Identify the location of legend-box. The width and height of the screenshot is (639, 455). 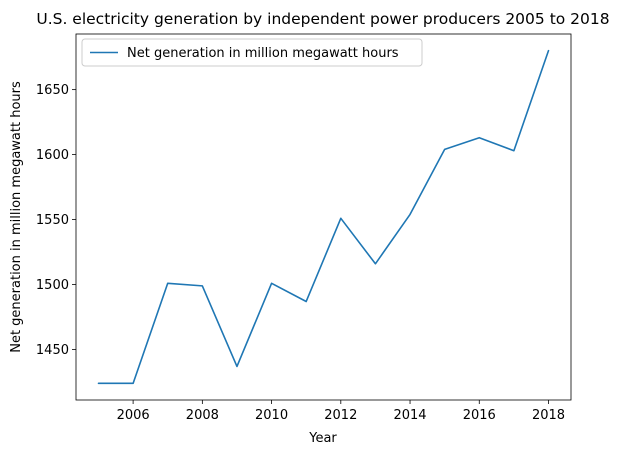
(252, 52).